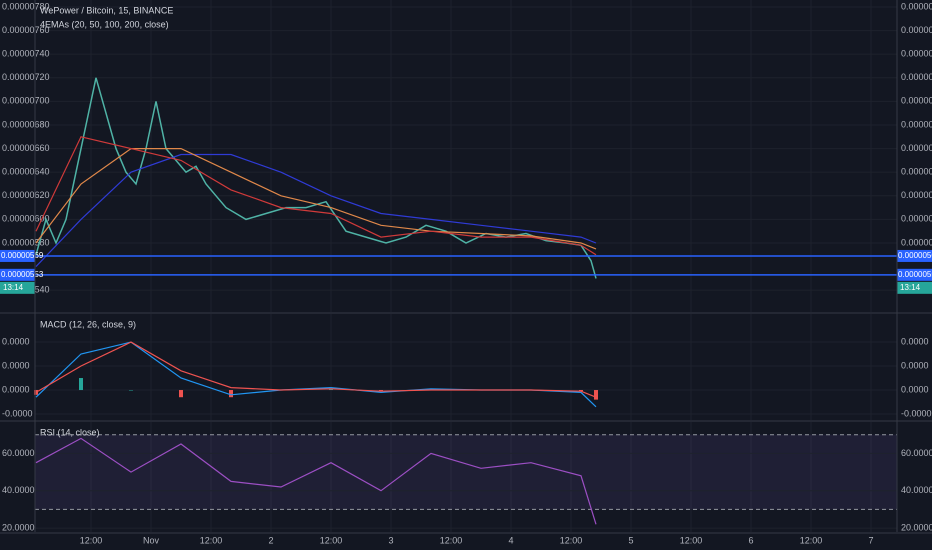 This screenshot has width=932, height=550. Describe the element at coordinates (750, 540) in the screenshot. I see `x-tick-label: 6` at that location.